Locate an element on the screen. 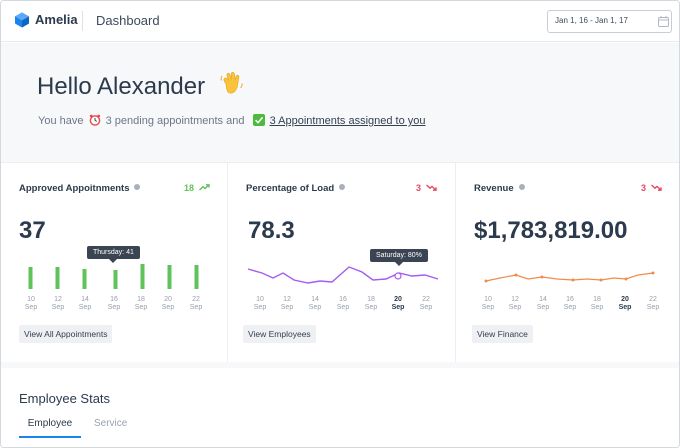 Image resolution: width=680 pixels, height=448 pixels. load-series-line is located at coordinates (343, 275).